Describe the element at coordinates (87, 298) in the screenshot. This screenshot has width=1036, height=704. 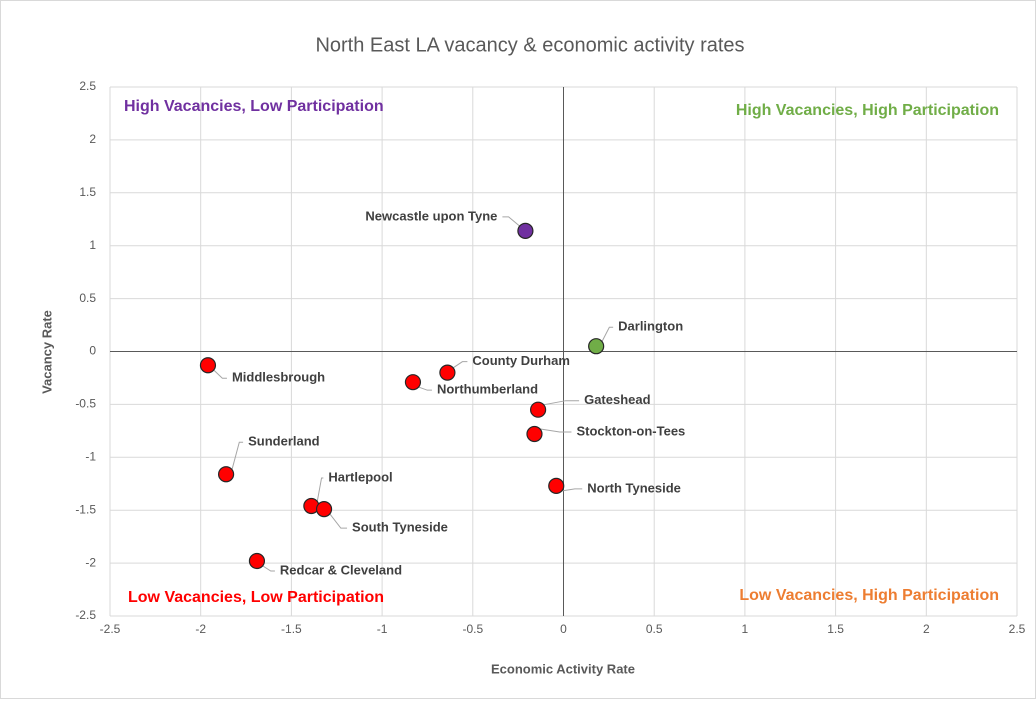
I see `y-tick-label: 0.5` at that location.